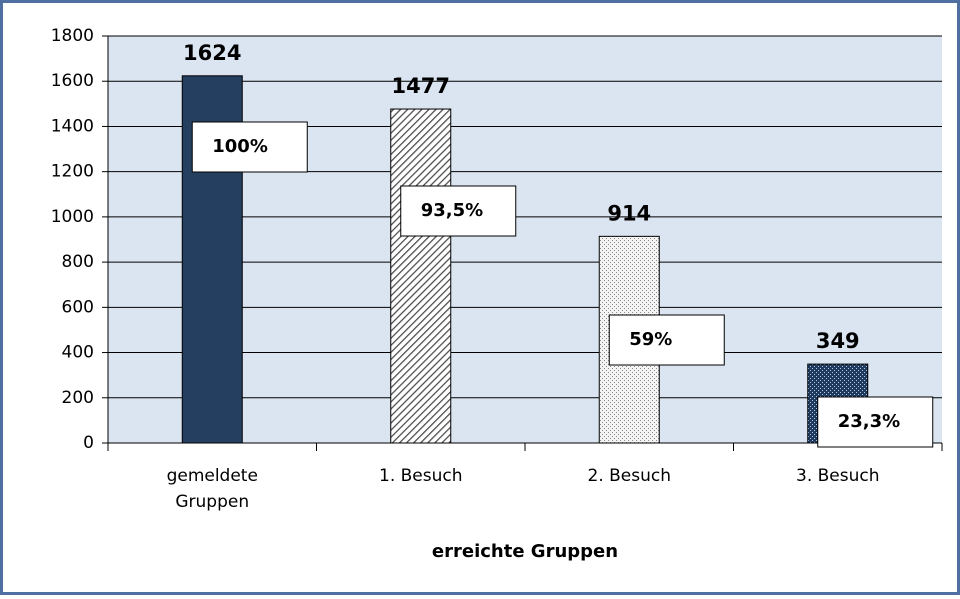 This screenshot has height=599, width=960. What do you see at coordinates (421, 86) in the screenshot?
I see `value-label: 1477` at bounding box center [421, 86].